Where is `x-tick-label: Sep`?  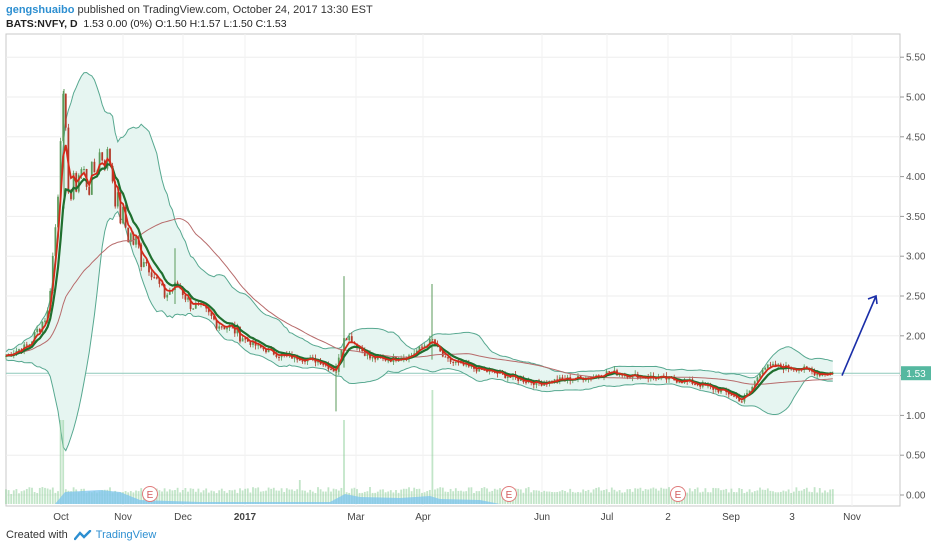 x-tick-label: Sep is located at coordinates (731, 517).